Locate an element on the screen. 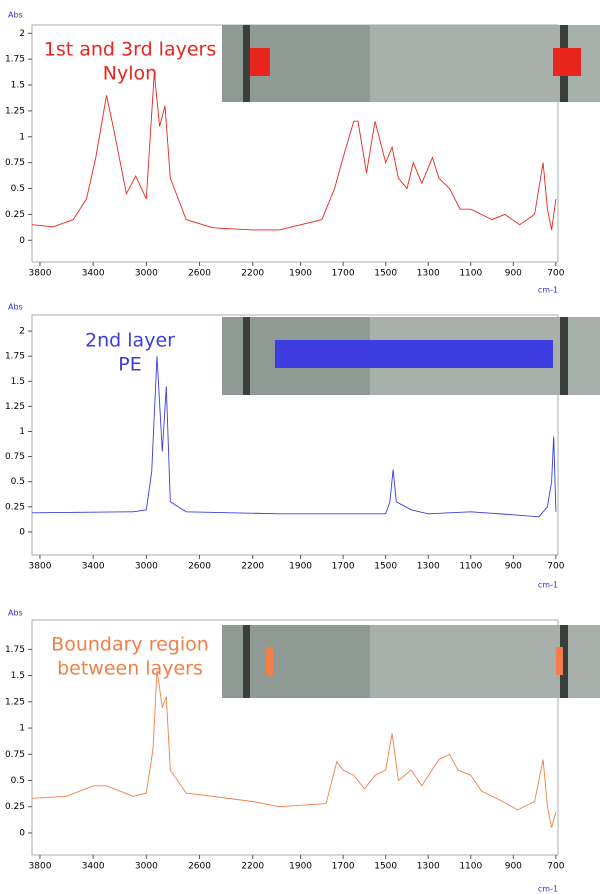 Image resolution: width=600 pixels, height=894 pixels. annotation: PE is located at coordinates (129, 365).